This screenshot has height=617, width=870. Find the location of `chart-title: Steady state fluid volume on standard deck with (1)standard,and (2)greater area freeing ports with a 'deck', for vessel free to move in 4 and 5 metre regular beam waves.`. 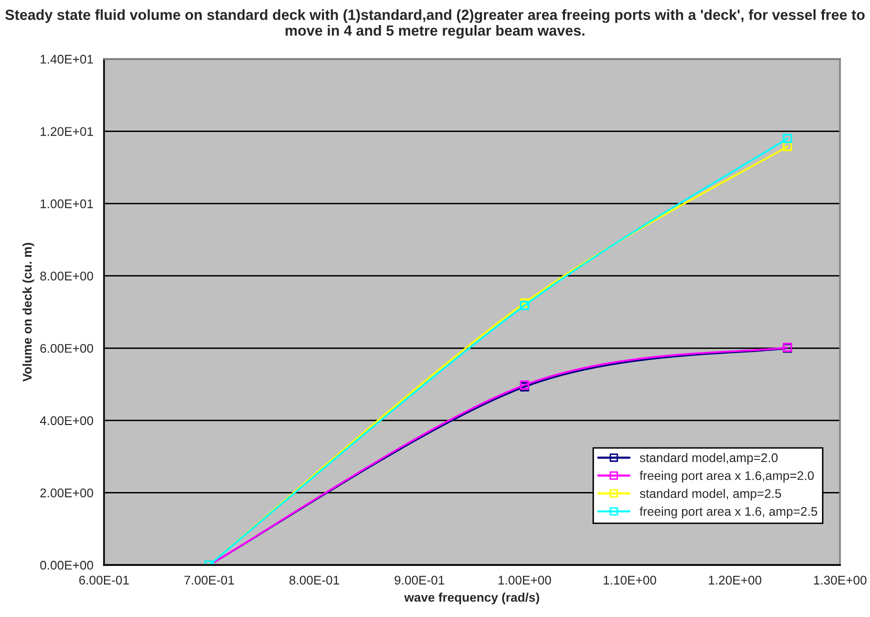

chart-title: Steady state fluid volume on standard deck with (1)standard,and (2)greater area freeing ports with a 'deck', for vessel free to move in 4 and 5 metre regular beam waves. is located at coordinates (435, 24).